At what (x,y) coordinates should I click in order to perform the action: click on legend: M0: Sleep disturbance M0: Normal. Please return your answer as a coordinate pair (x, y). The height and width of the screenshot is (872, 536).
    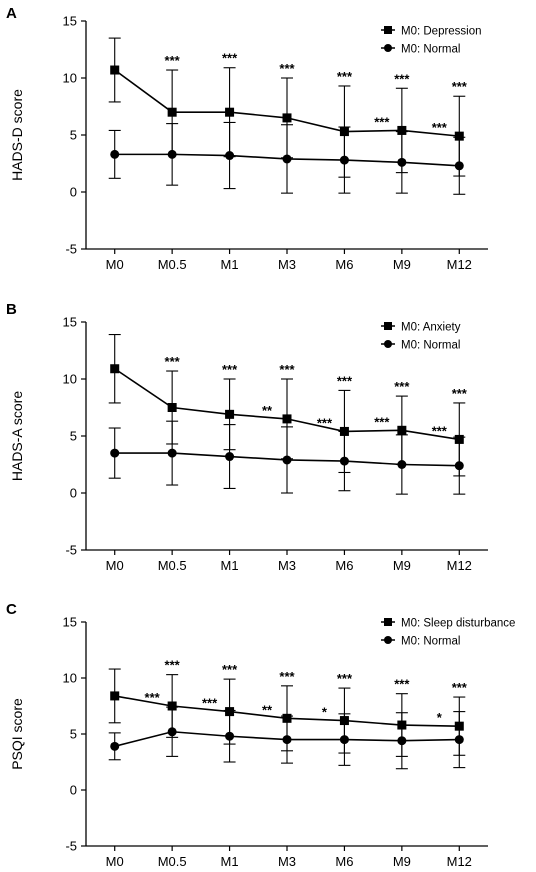
    Looking at the image, I should click on (448, 633).